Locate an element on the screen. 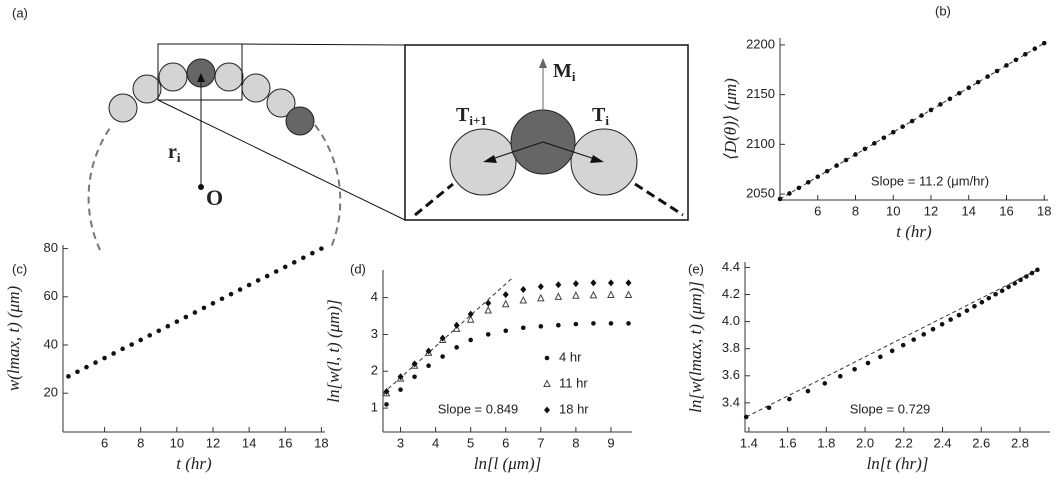  y-tick-label: 2150 is located at coordinates (760, 93).